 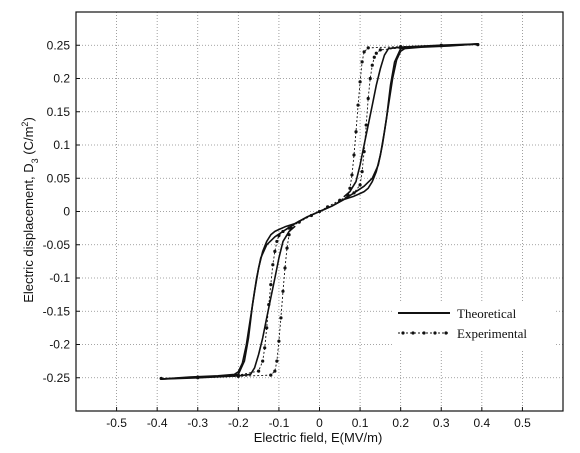 I want to click on y-tick-label: -0.25, so click(x=57, y=378).